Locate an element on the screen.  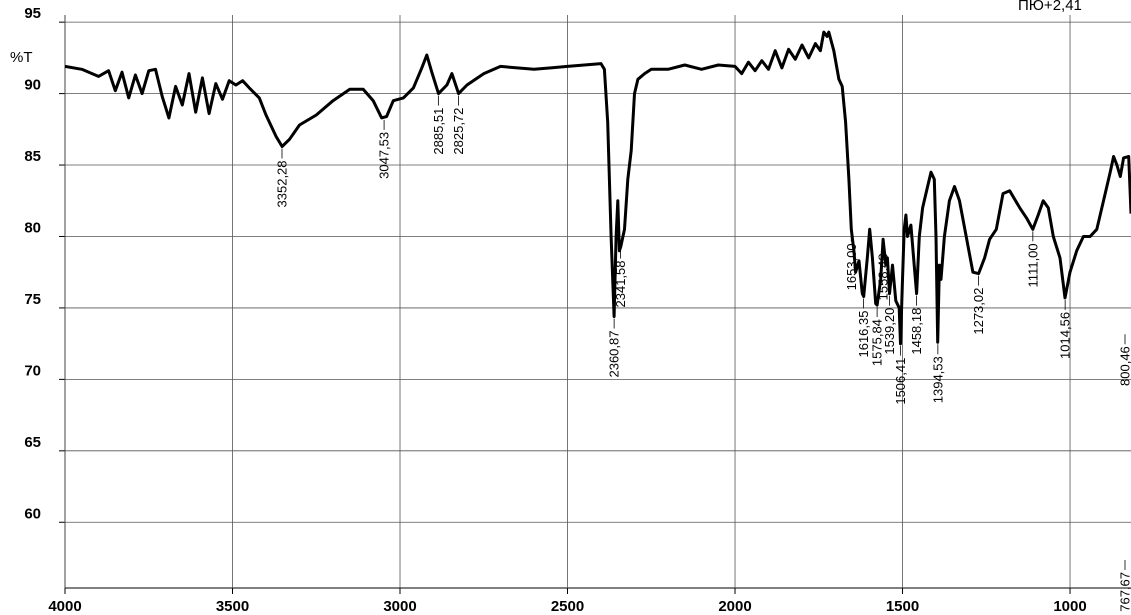
x-tick-label: 1500 is located at coordinates (902, 606).